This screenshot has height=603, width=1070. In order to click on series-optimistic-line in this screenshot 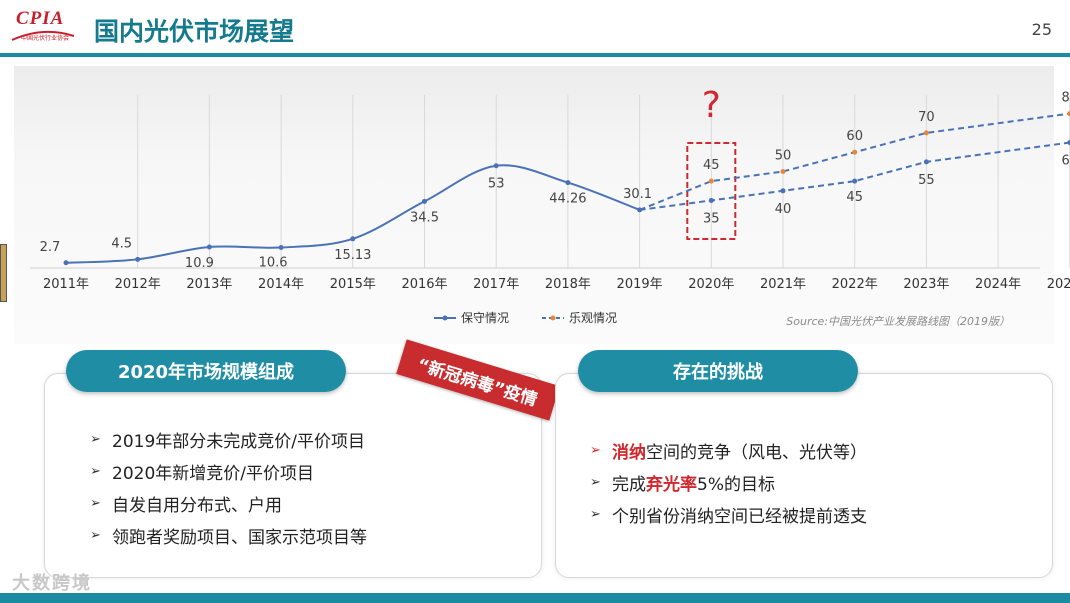, I will do `click(854, 161)`.